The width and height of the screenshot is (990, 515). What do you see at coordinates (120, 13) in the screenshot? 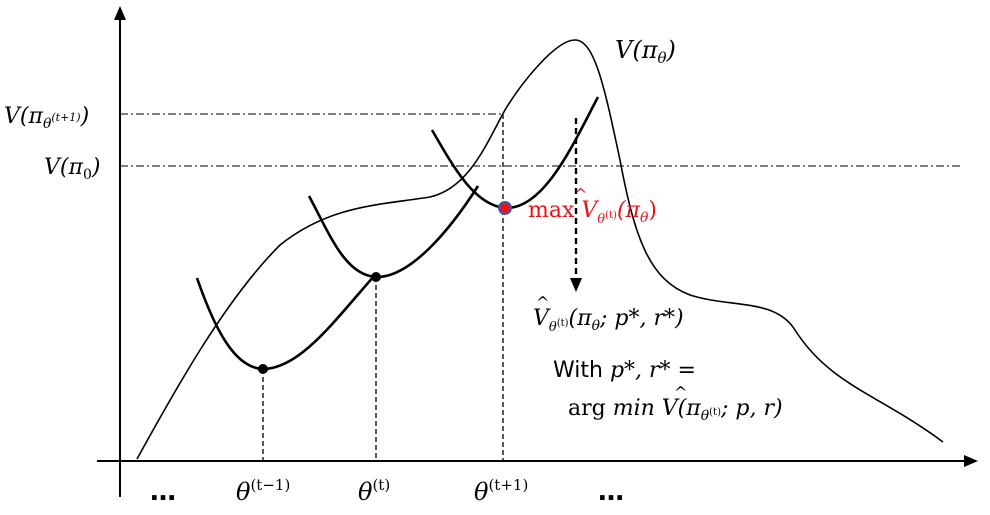
I see `y-axis-arrow-icon` at bounding box center [120, 13].